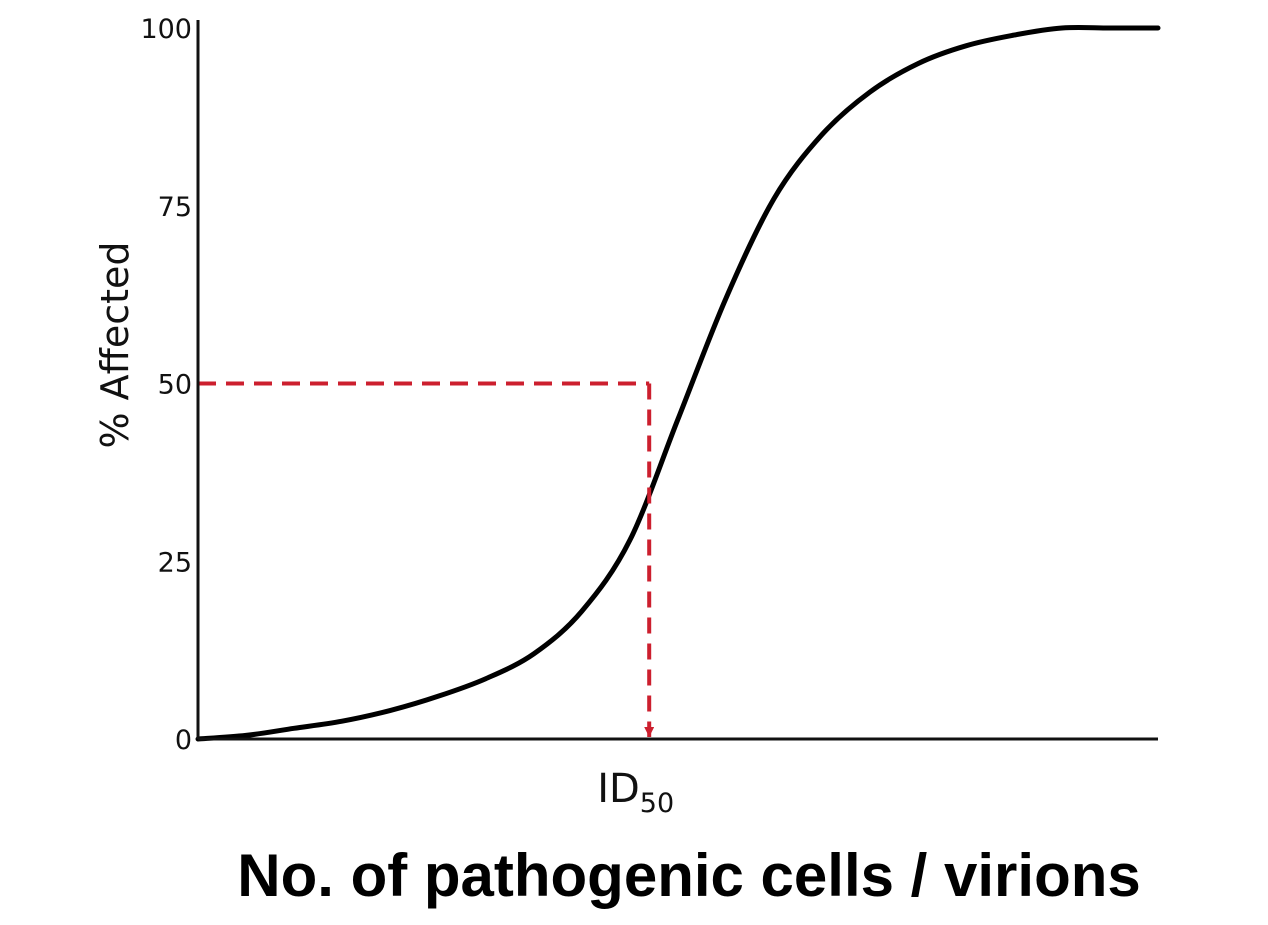 The image size is (1268, 925). What do you see at coordinates (166, 29) in the screenshot?
I see `y-tick-label-100: 100` at bounding box center [166, 29].